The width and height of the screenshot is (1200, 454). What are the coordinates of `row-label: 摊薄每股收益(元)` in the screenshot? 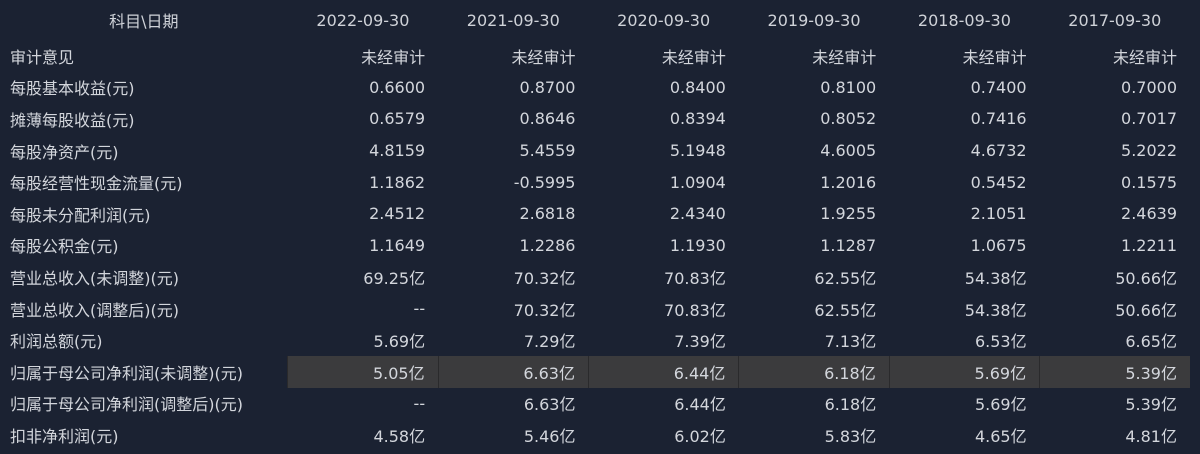 It's located at (72, 120).